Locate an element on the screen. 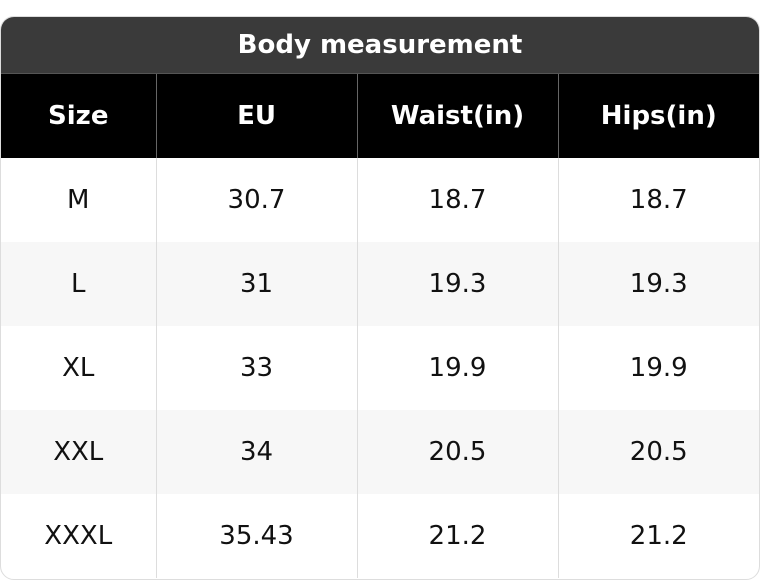 This screenshot has height=580, width=760. header-row: Size EU Waist(in) Hips(in) is located at coordinates (380, 116).